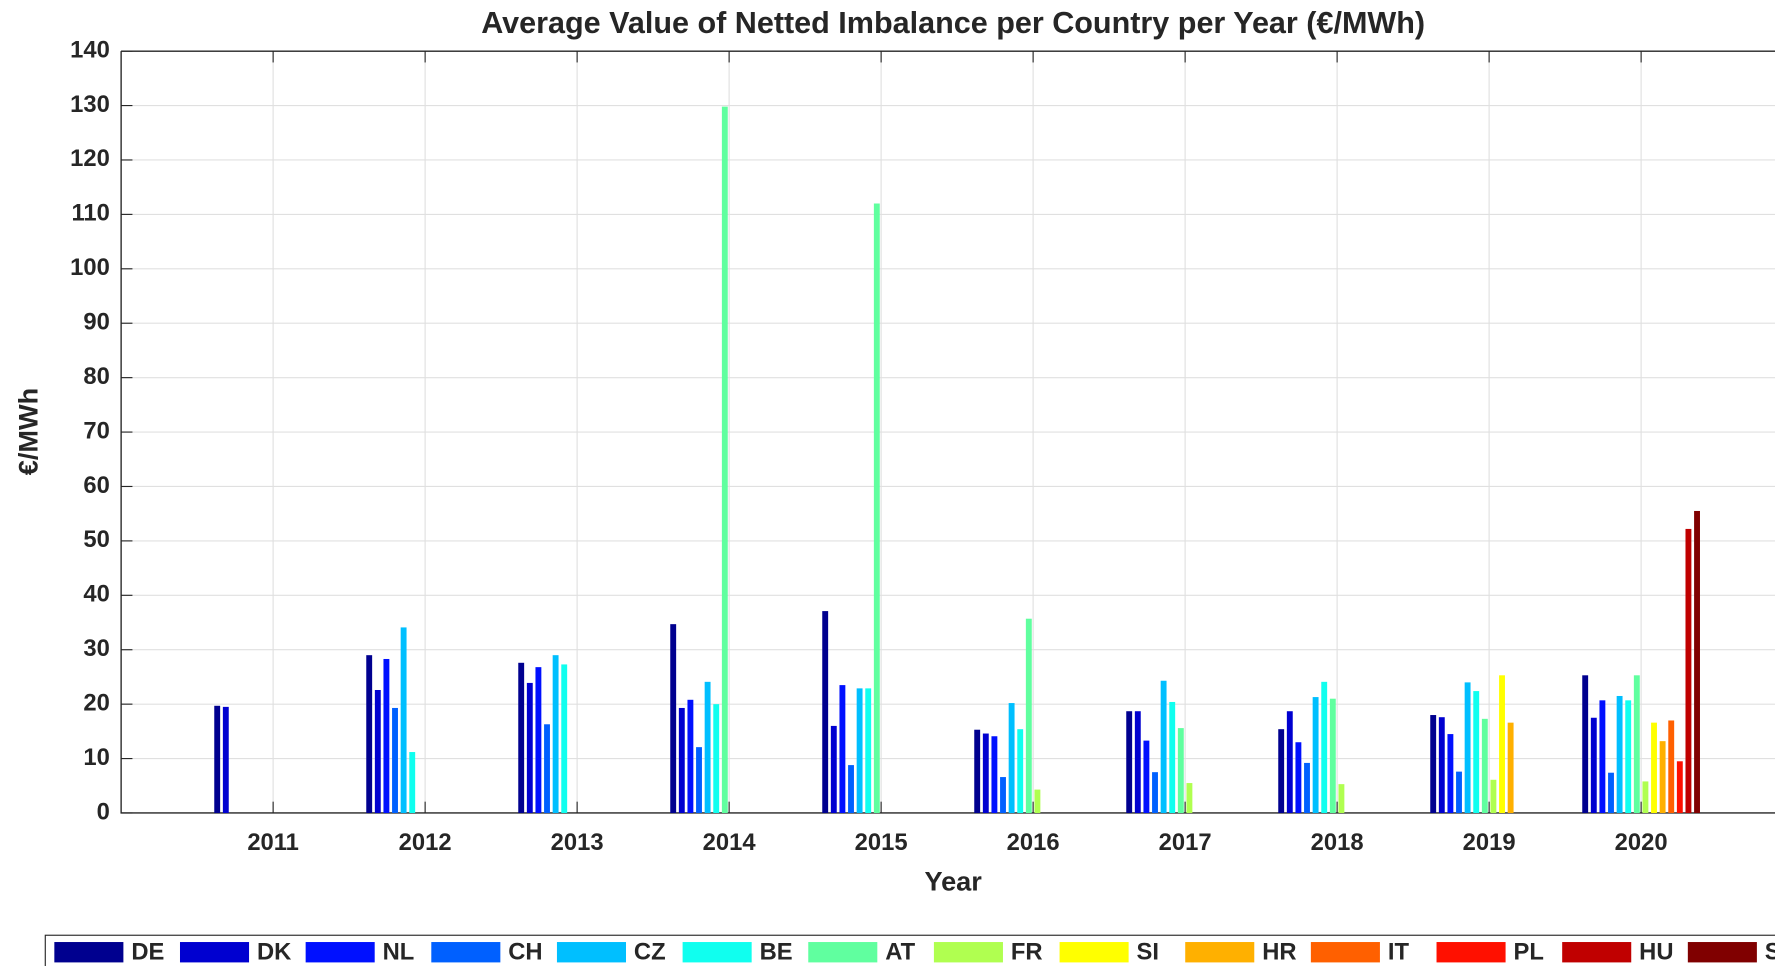 The width and height of the screenshot is (1775, 966). What do you see at coordinates (28, 432) in the screenshot?
I see `y-axis-label: €/MWh` at bounding box center [28, 432].